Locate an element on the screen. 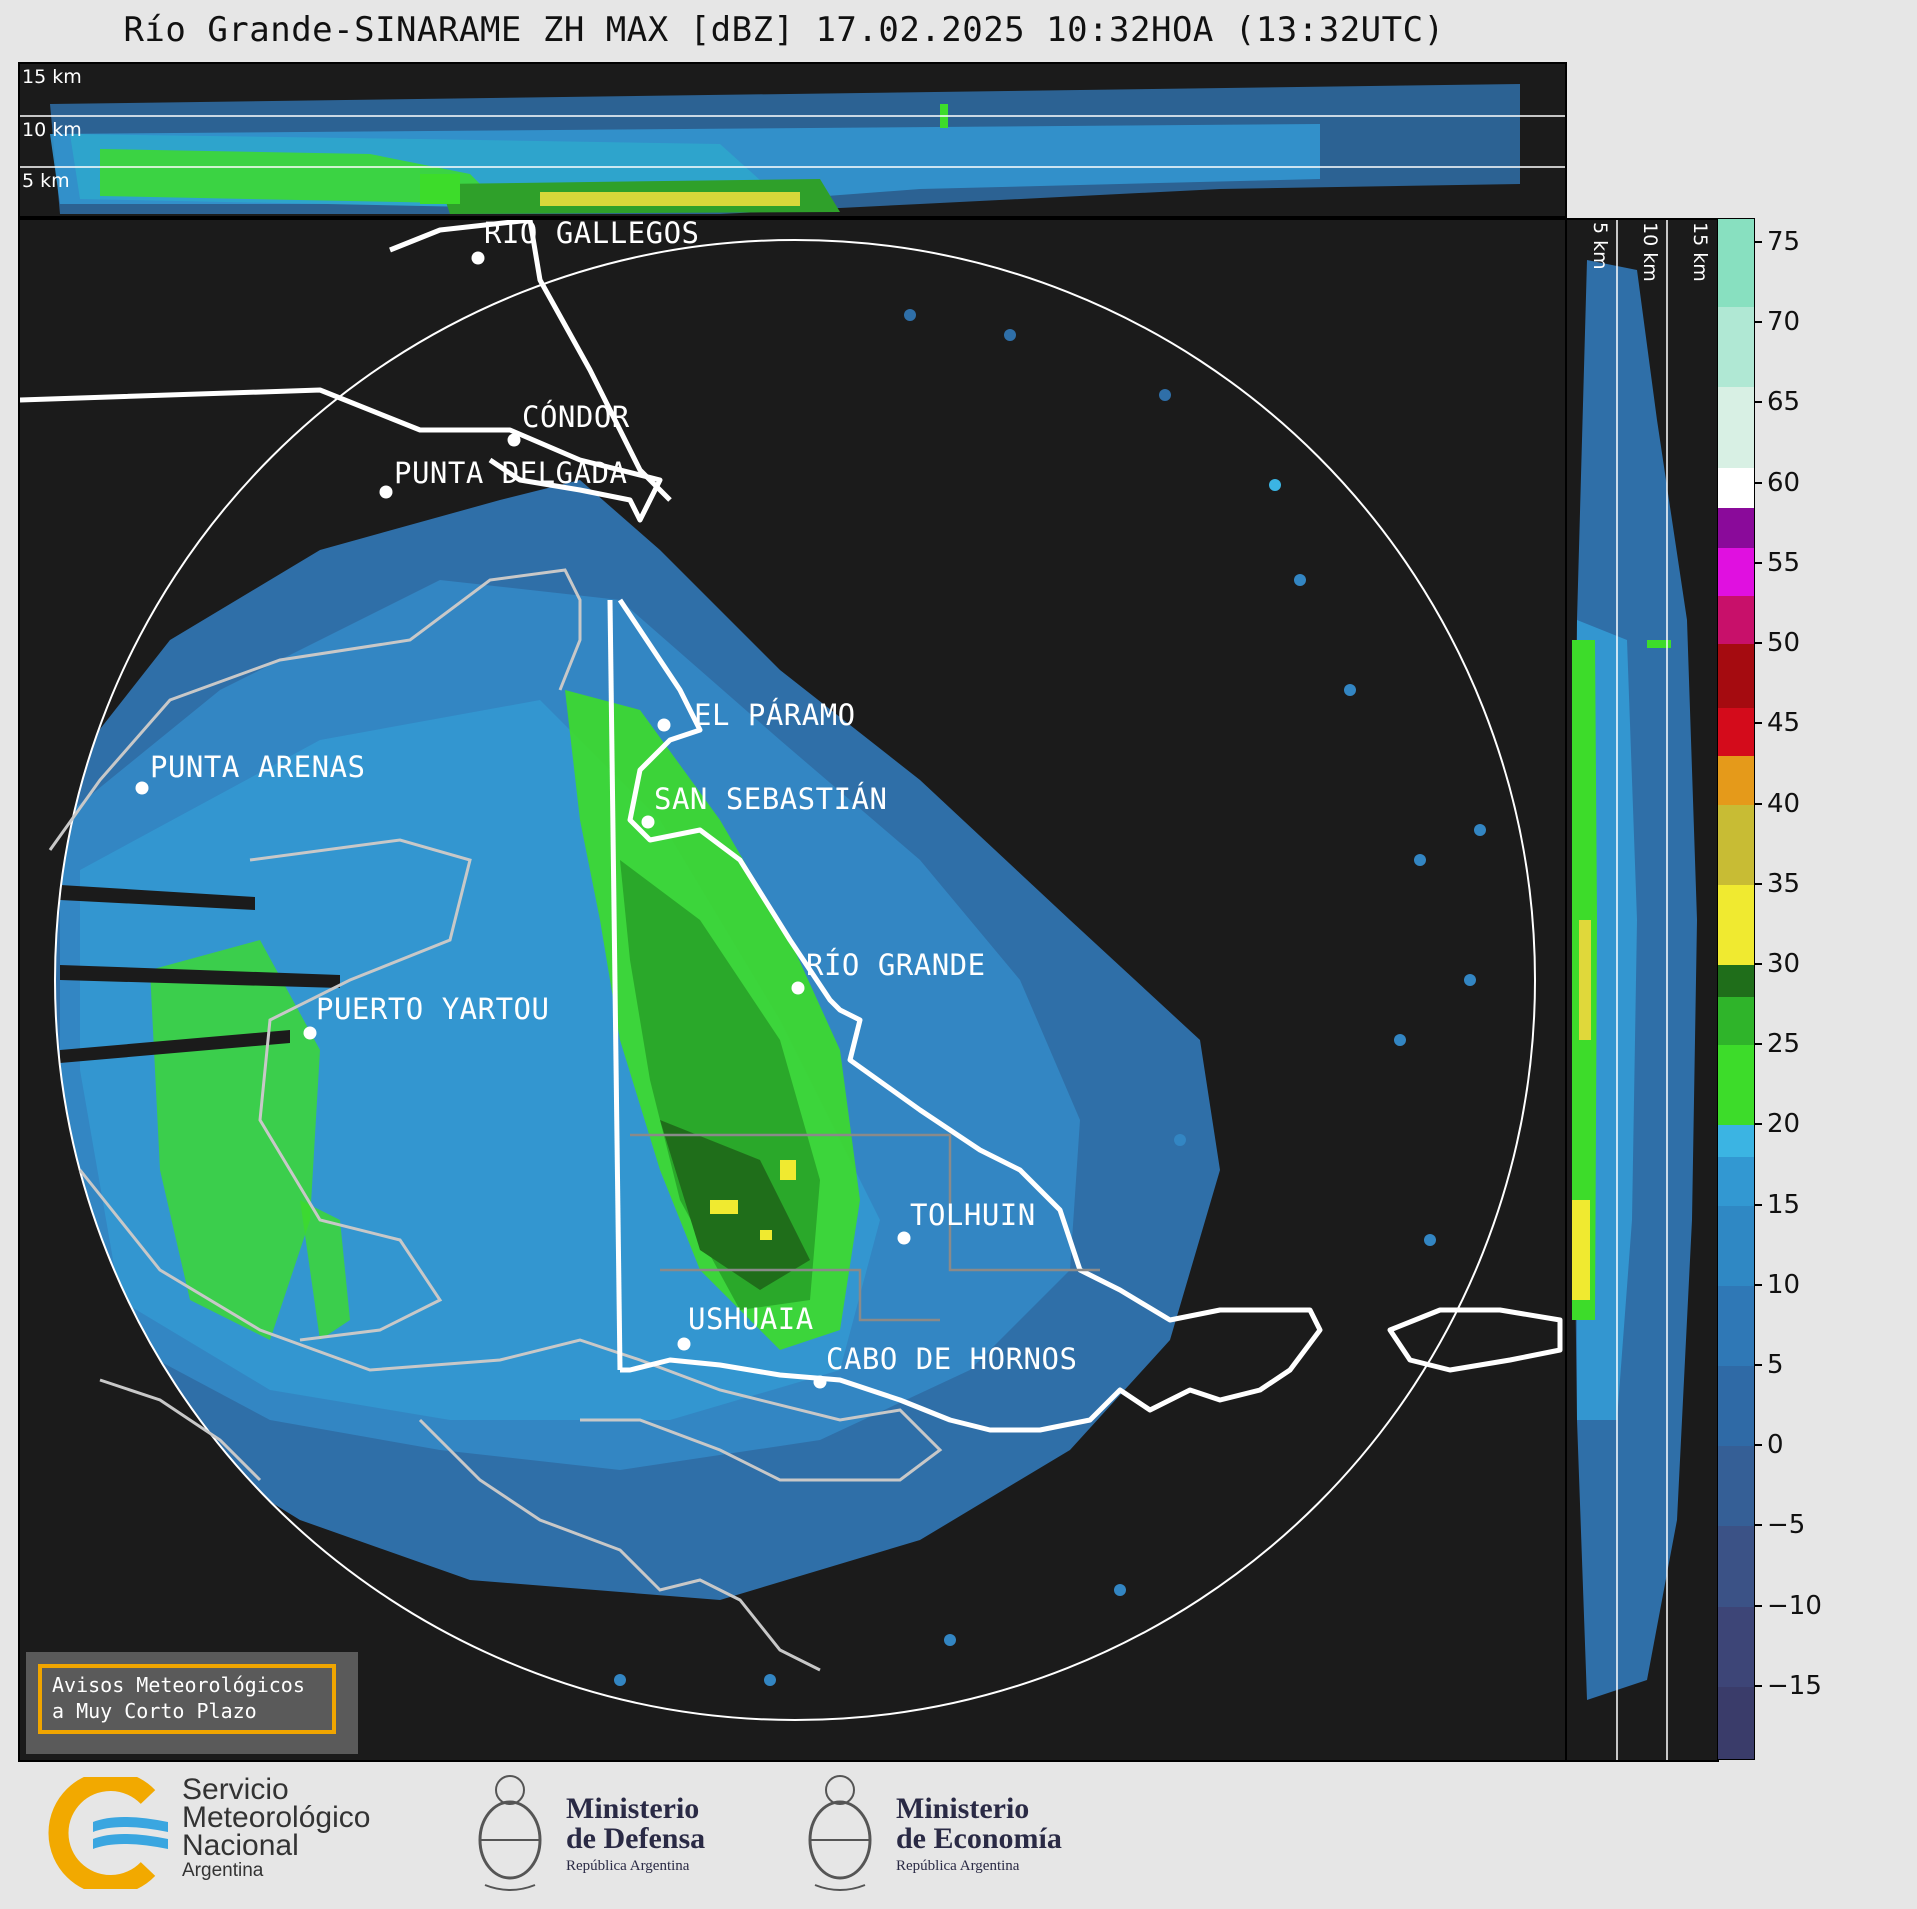  city-label-ushuaia: USHUAIA is located at coordinates (751, 1319).